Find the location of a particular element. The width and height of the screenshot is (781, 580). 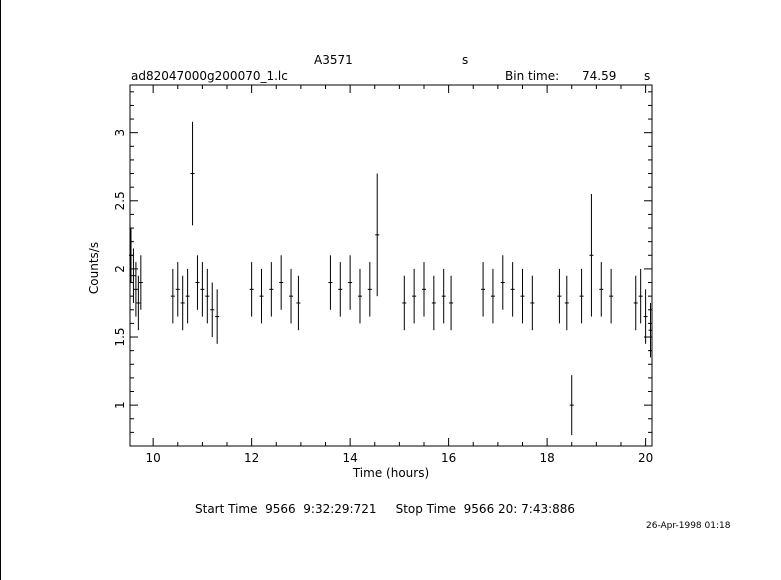

x-tick-label: 18 is located at coordinates (546, 458).